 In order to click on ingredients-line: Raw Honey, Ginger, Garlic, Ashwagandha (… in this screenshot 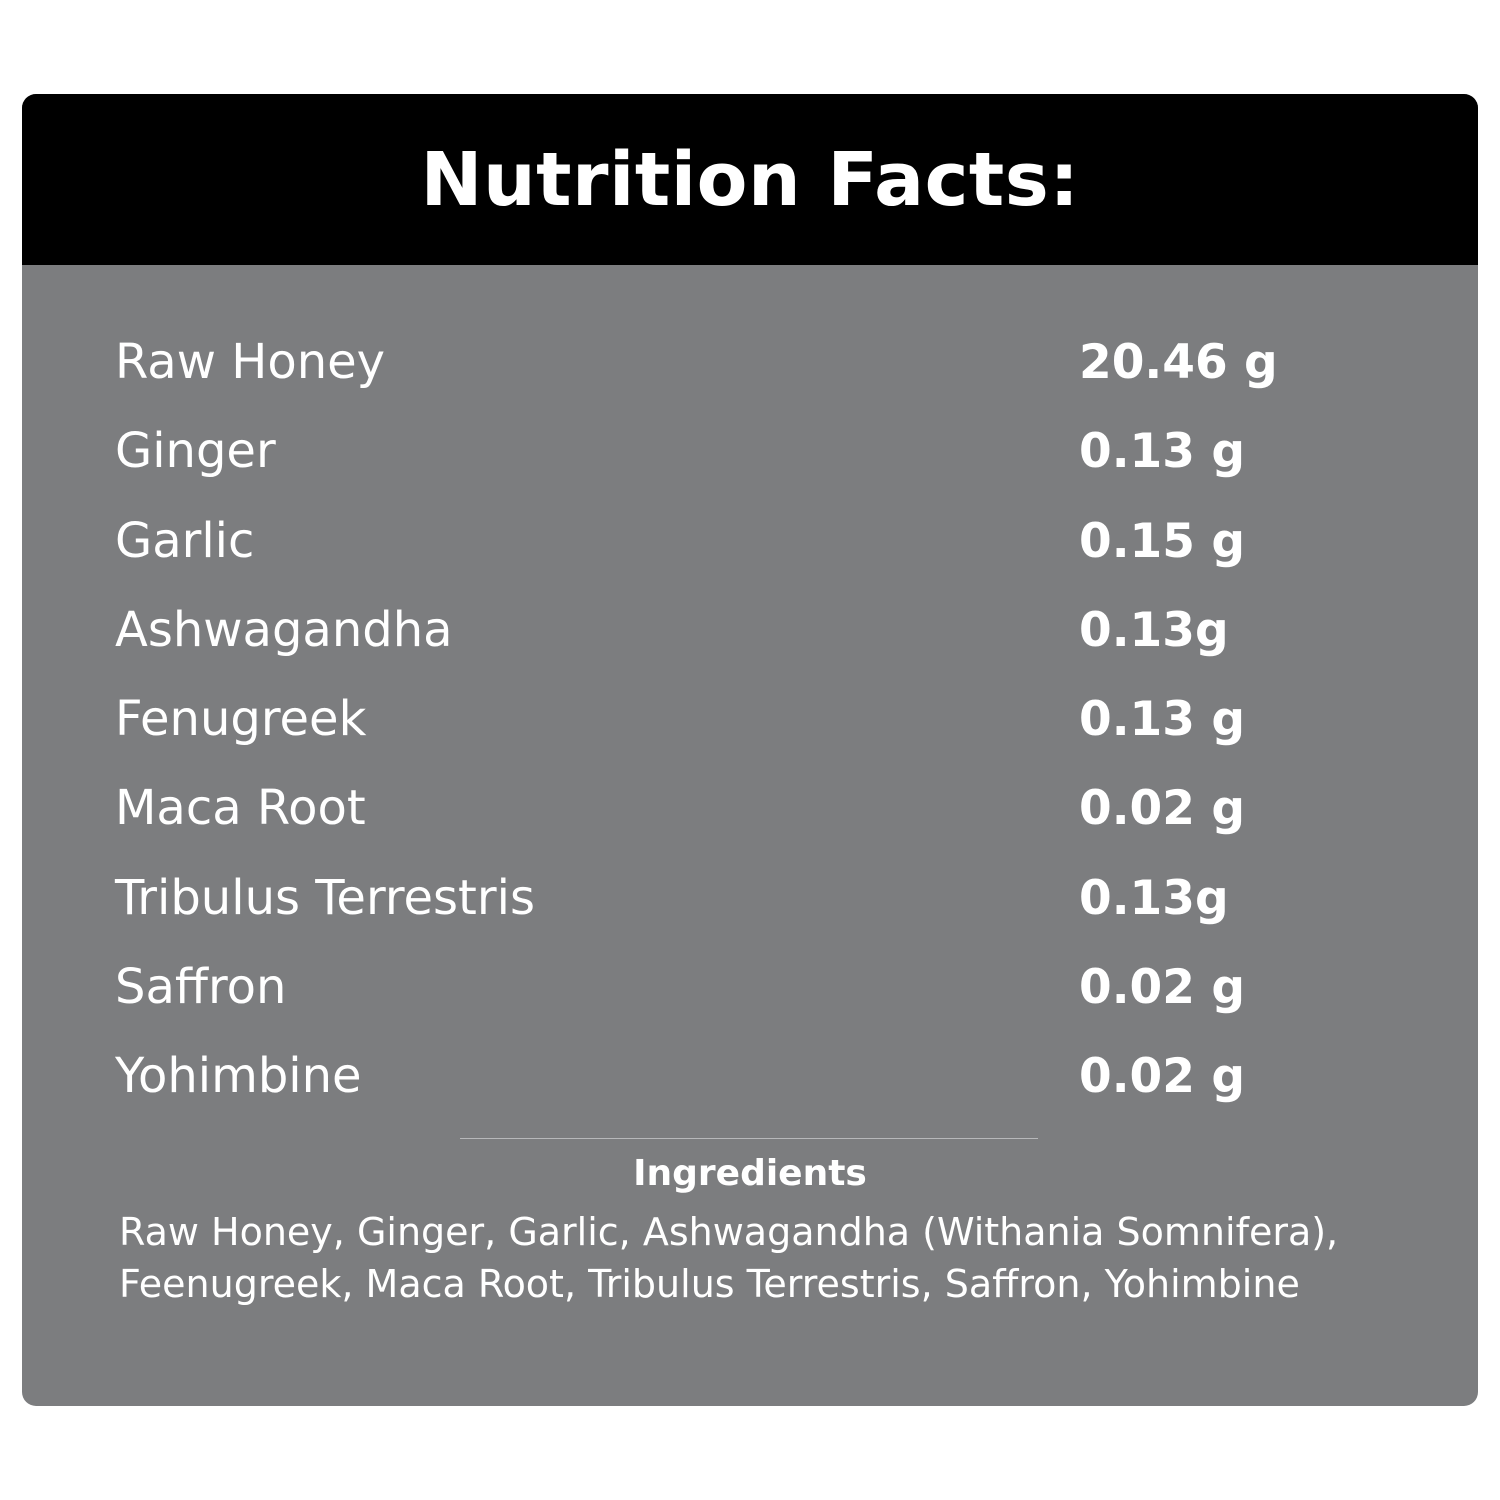, I will do `click(729, 1232)`.